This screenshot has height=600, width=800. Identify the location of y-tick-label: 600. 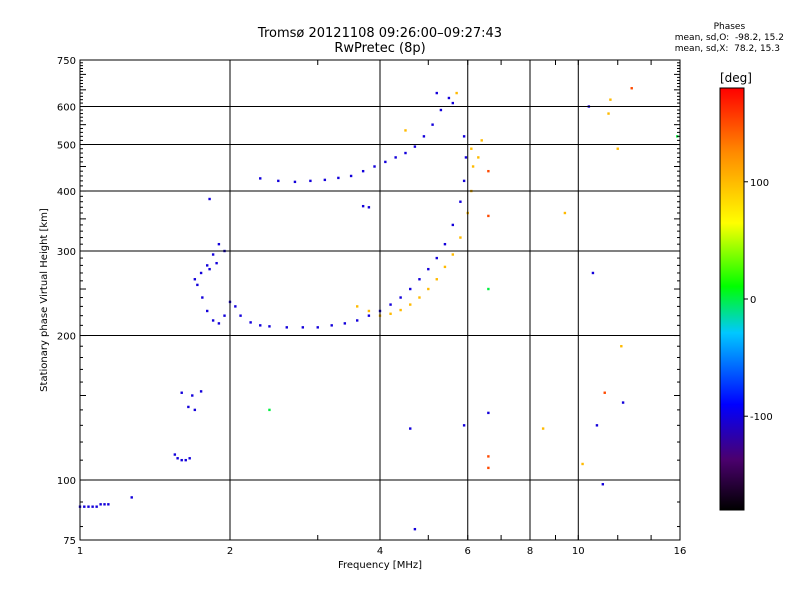
(66, 108).